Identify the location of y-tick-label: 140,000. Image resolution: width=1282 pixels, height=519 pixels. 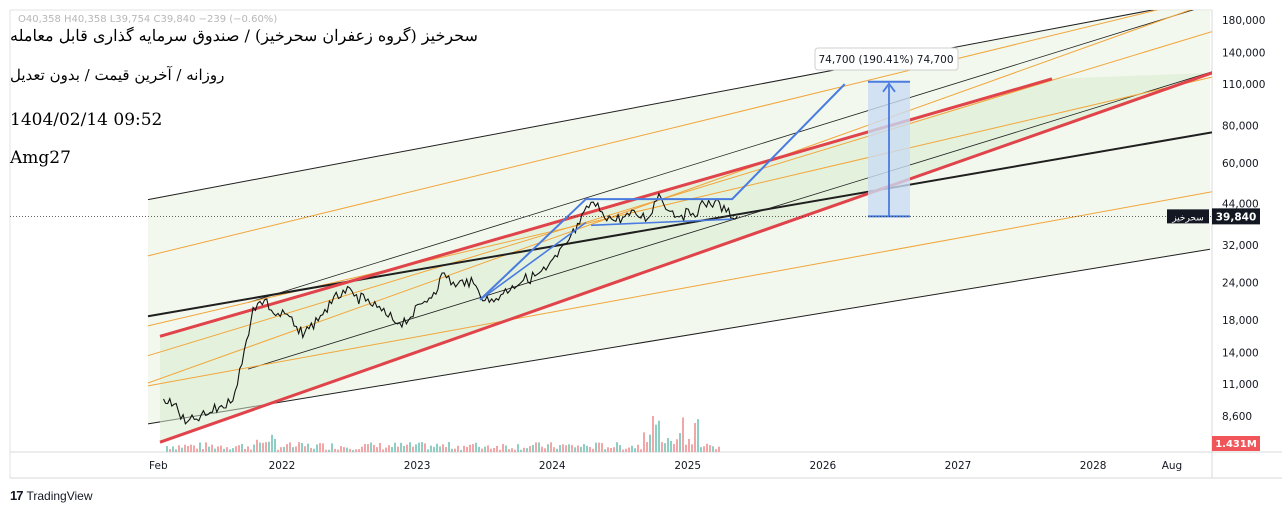
(1243, 54).